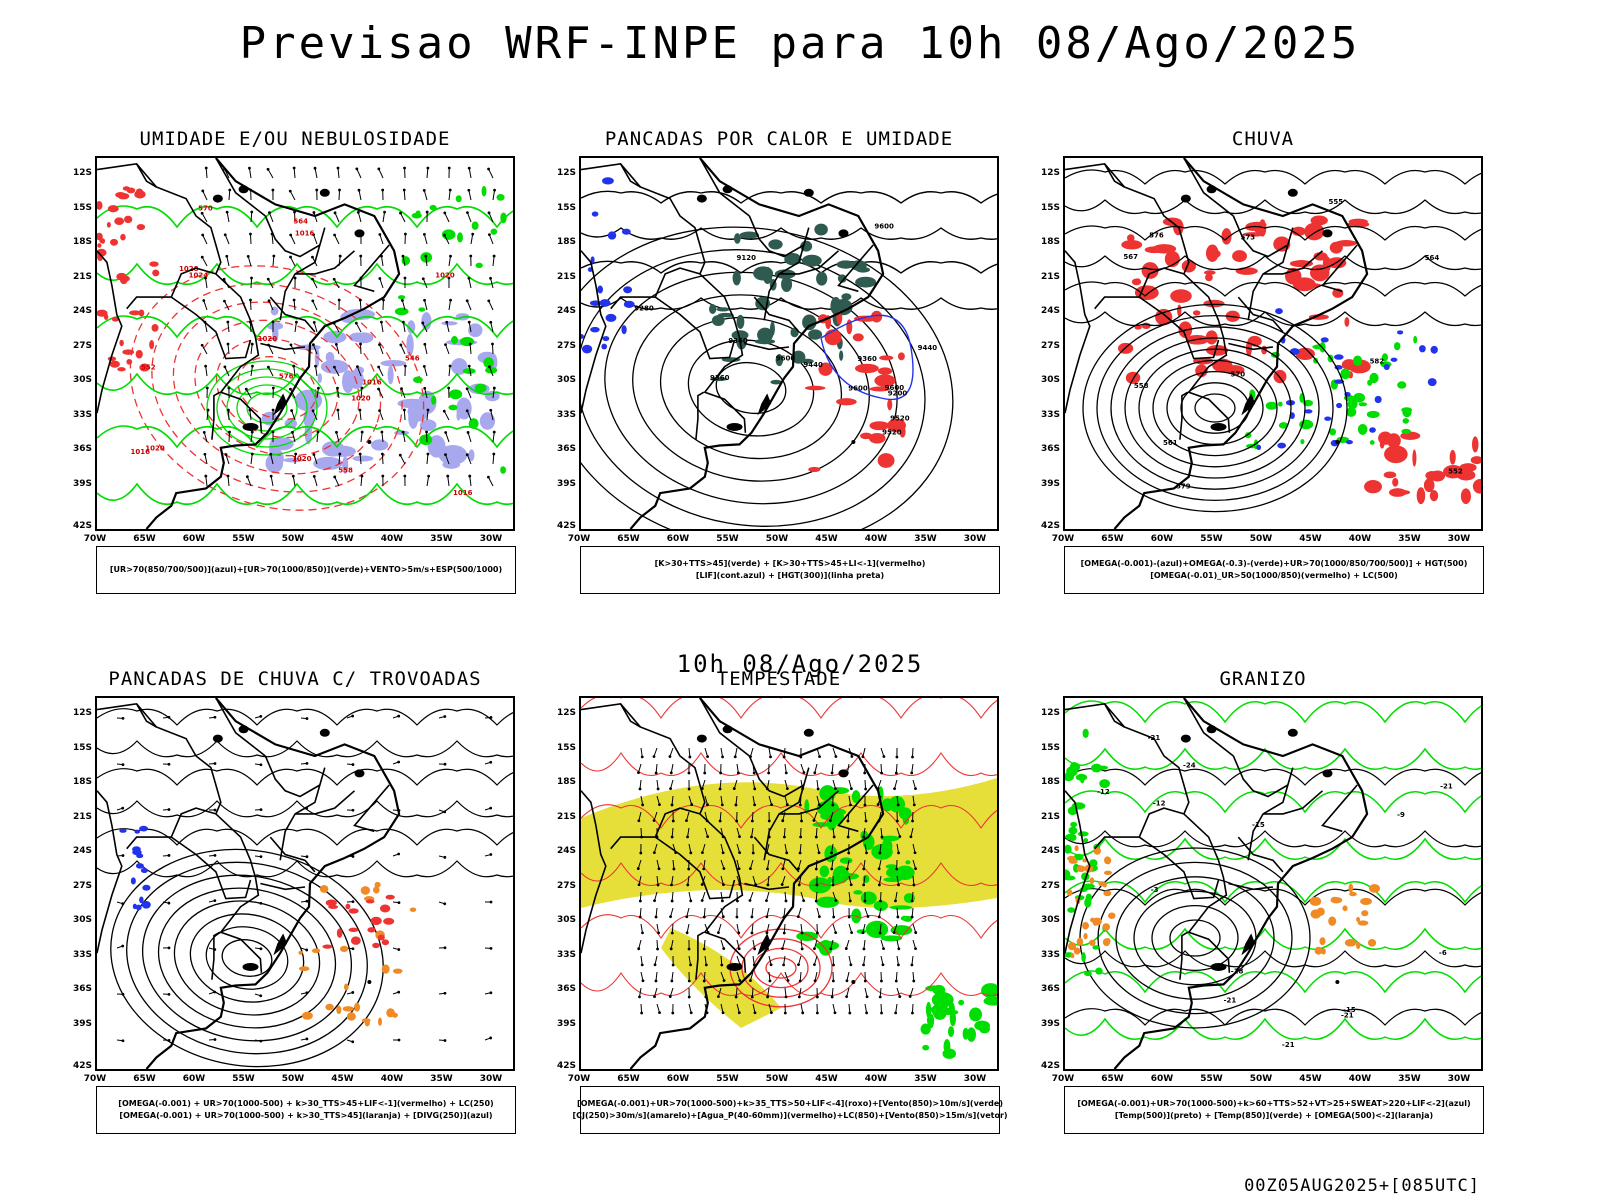 Image resolution: width=1600 pixels, height=1200 pixels. Describe the element at coordinates (135, 868) in the screenshot. I see `divergence-blue-field` at that location.